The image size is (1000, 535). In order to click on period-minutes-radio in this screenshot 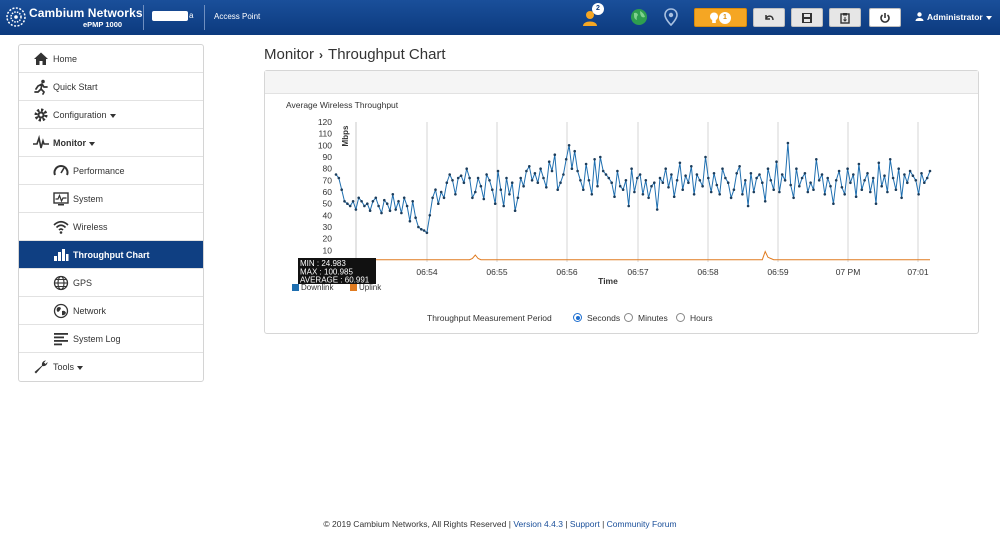, I will do `click(628, 317)`.